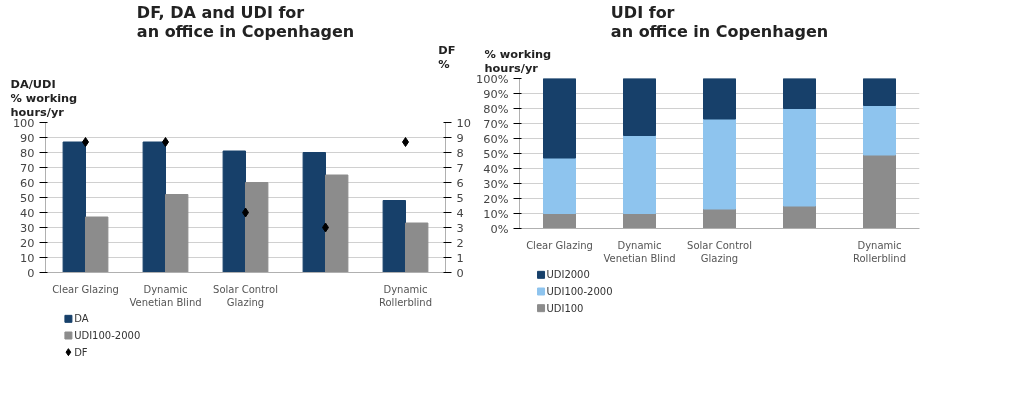  Describe the element at coordinates (496, 213) in the screenshot. I see `y-tick-label: 10%` at that location.